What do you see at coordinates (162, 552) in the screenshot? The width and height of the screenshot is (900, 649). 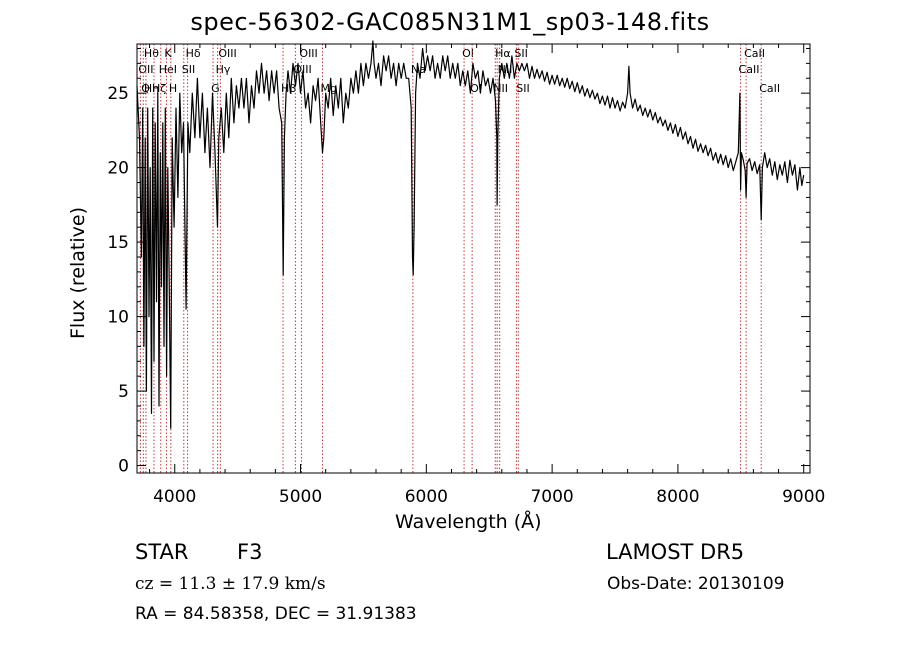 I see `object-class: STAR` at bounding box center [162, 552].